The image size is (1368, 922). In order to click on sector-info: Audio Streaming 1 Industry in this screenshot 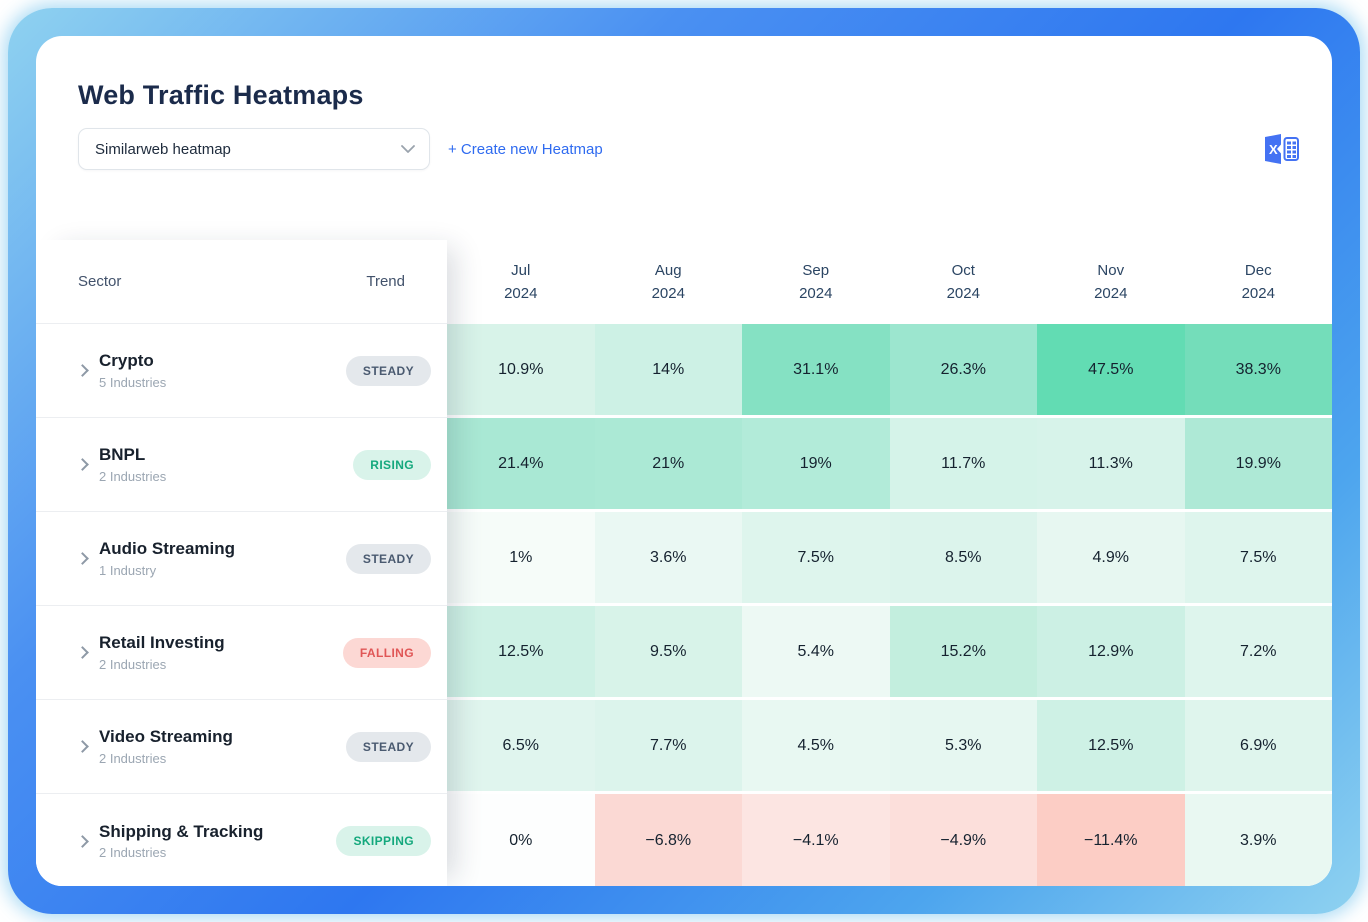, I will do `click(167, 558)`.